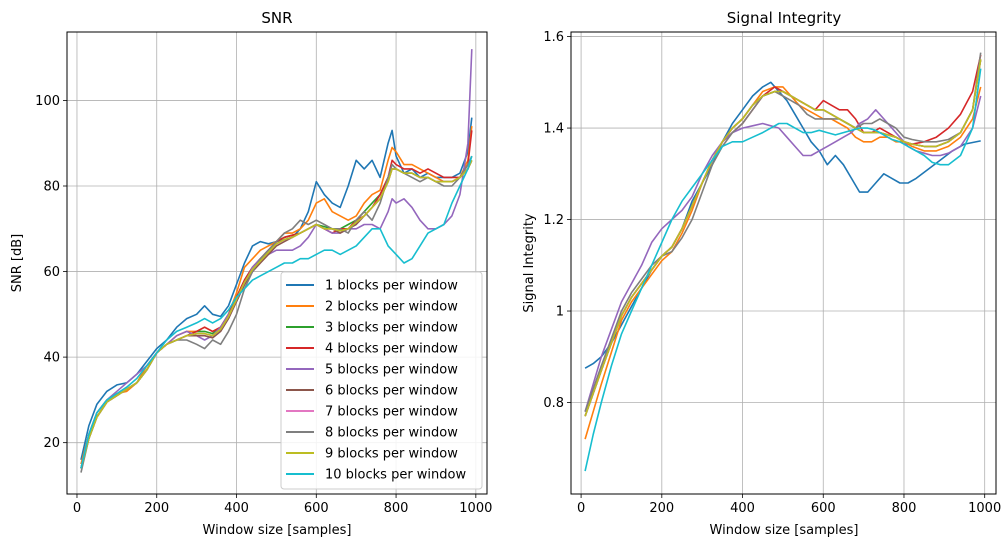 The image size is (1007, 547). Describe the element at coordinates (784, 530) in the screenshot. I see `signal-integrity-x-axis-title: Window size [samples]` at that location.